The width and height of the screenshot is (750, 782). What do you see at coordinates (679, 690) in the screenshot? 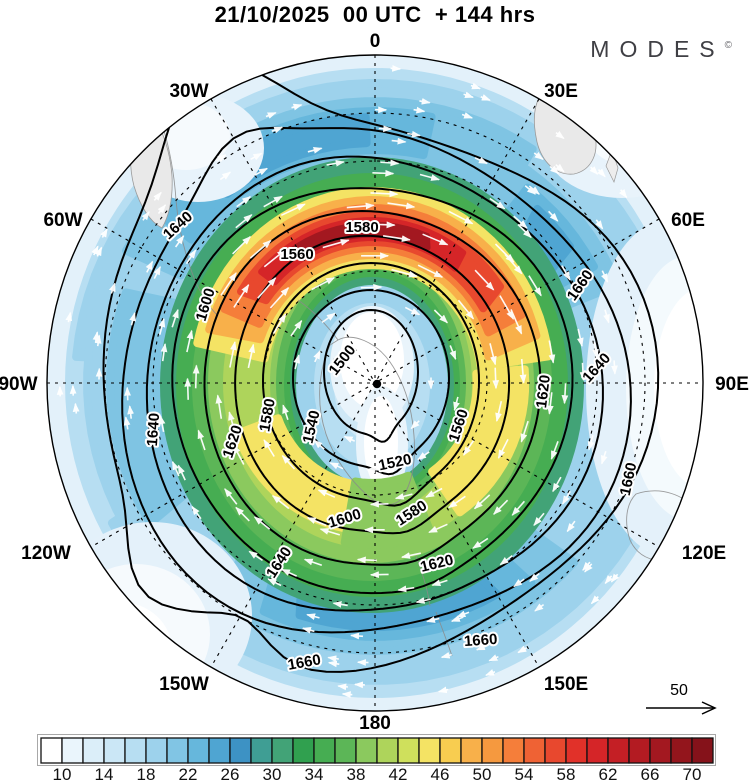
I see `reference-arrow-label: 50` at bounding box center [679, 690].